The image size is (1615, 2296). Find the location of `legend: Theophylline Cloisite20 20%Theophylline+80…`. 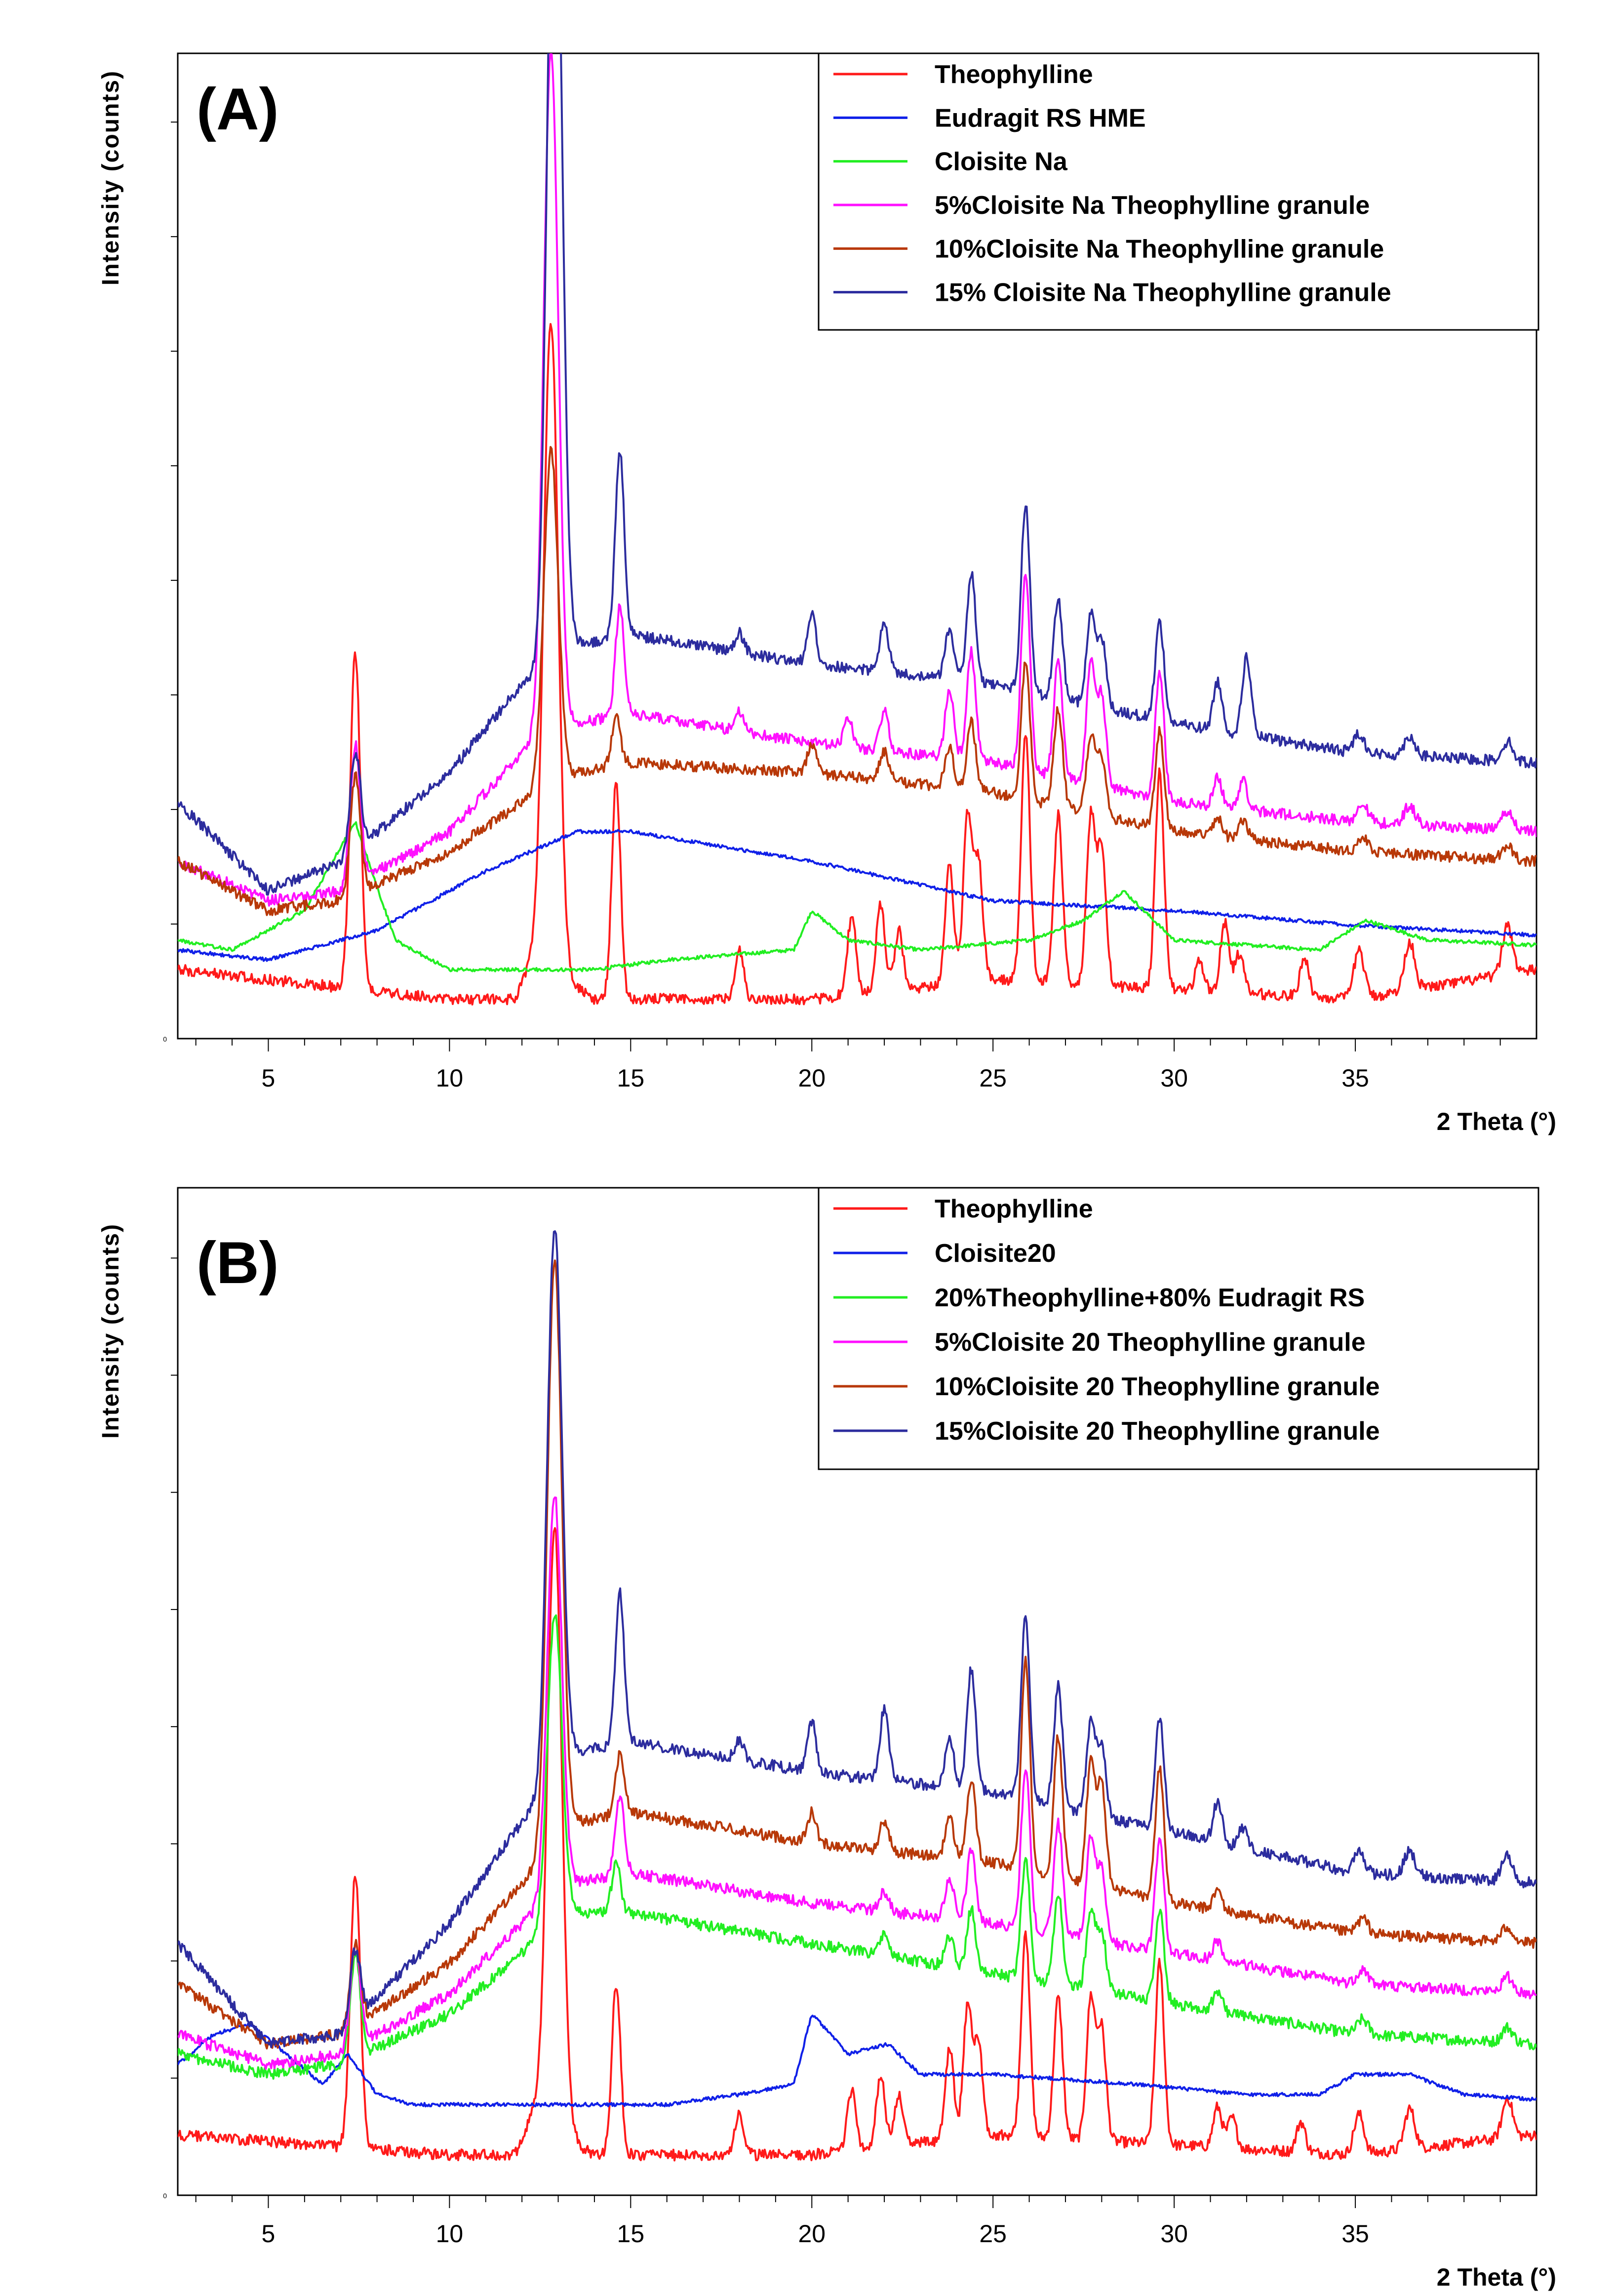

legend: Theophylline Cloisite20 20%Theophylline+80… is located at coordinates (1178, 1328).